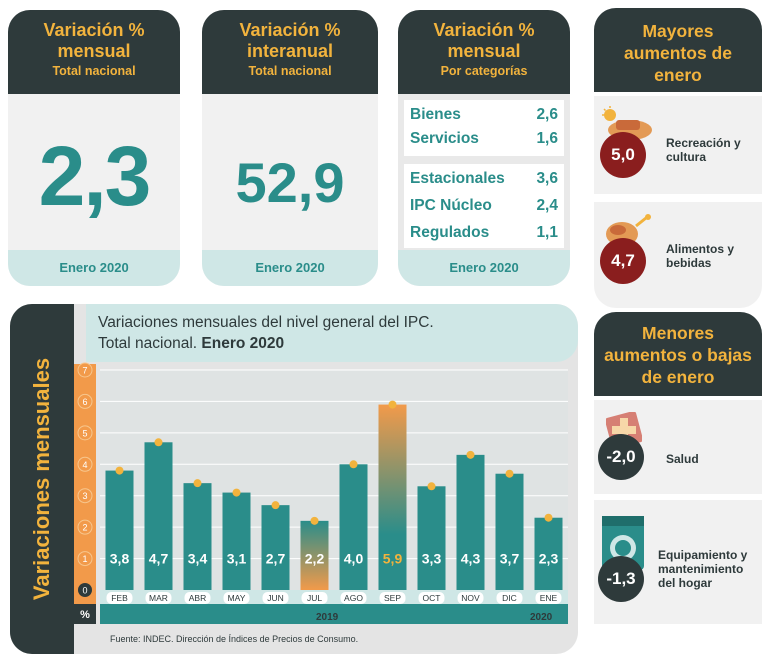  What do you see at coordinates (484, 237) in the screenshot?
I see `category-row: Regulados 1,1` at bounding box center [484, 237].